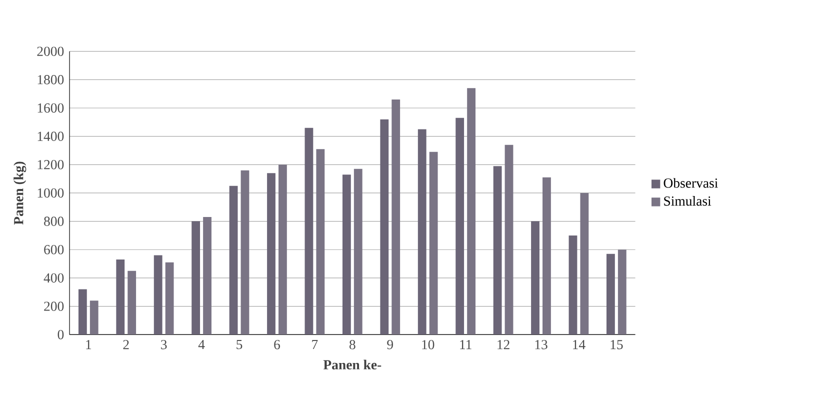 The height and width of the screenshot is (395, 817). What do you see at coordinates (51, 107) in the screenshot?
I see `y-tick-label: 1600` at bounding box center [51, 107].